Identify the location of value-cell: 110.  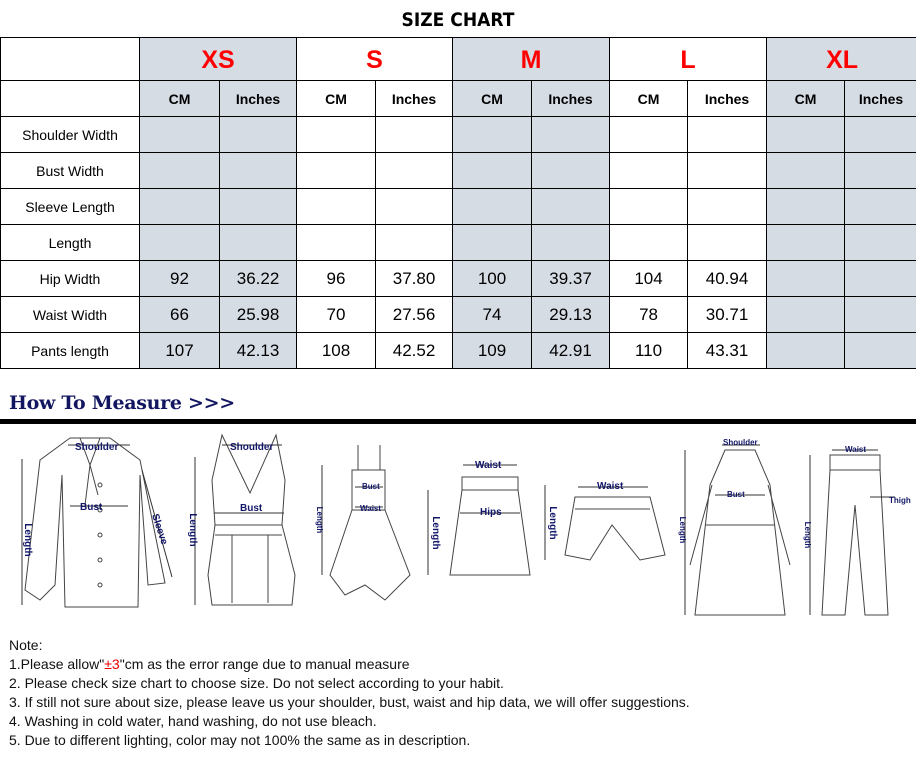
(649, 350).